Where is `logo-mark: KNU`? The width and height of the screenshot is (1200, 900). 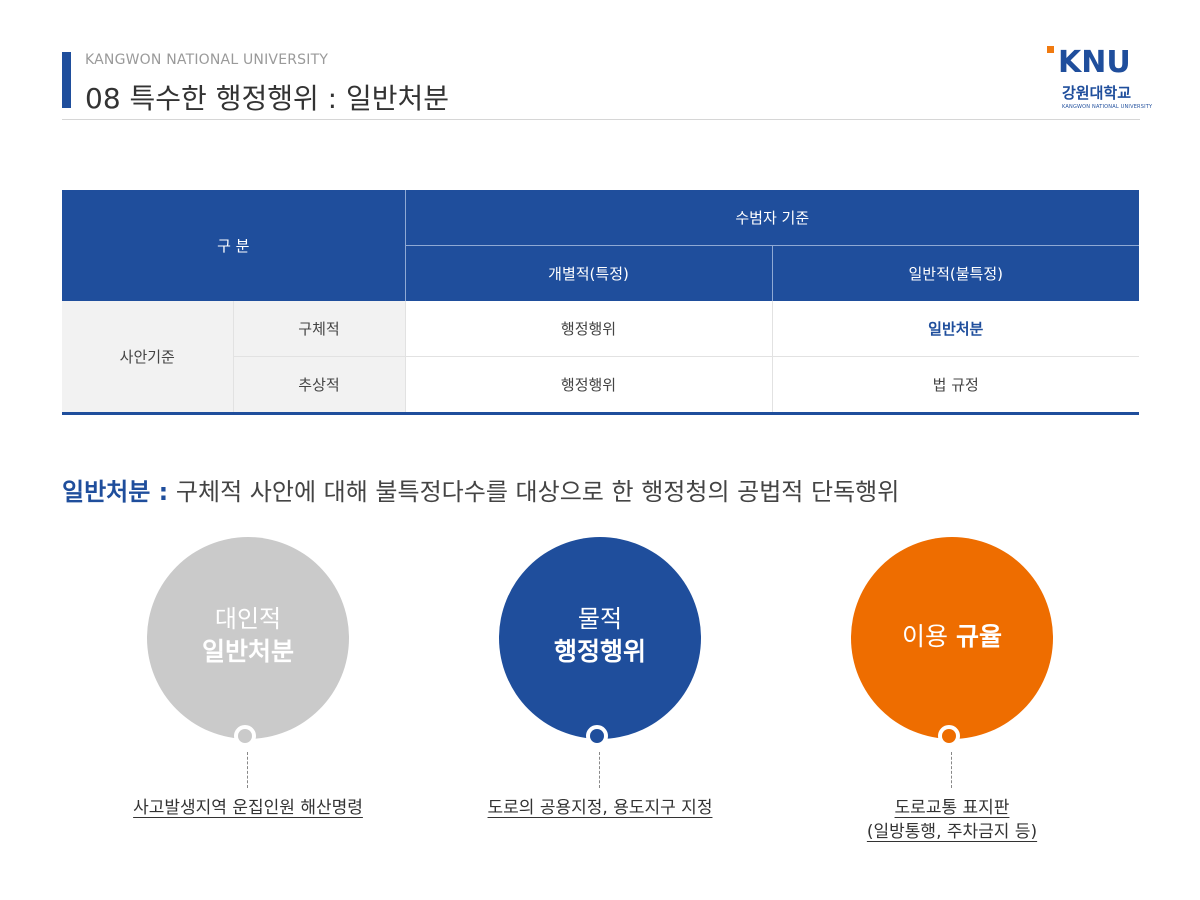
logo-mark: KNU is located at coordinates (1094, 62).